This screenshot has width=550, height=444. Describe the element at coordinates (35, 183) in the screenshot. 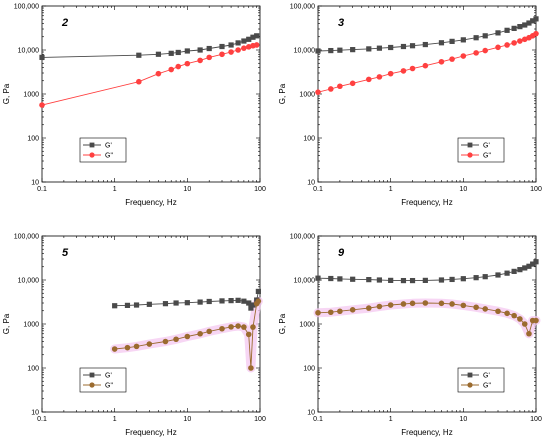

I see `y-tick-label: 10` at that location.